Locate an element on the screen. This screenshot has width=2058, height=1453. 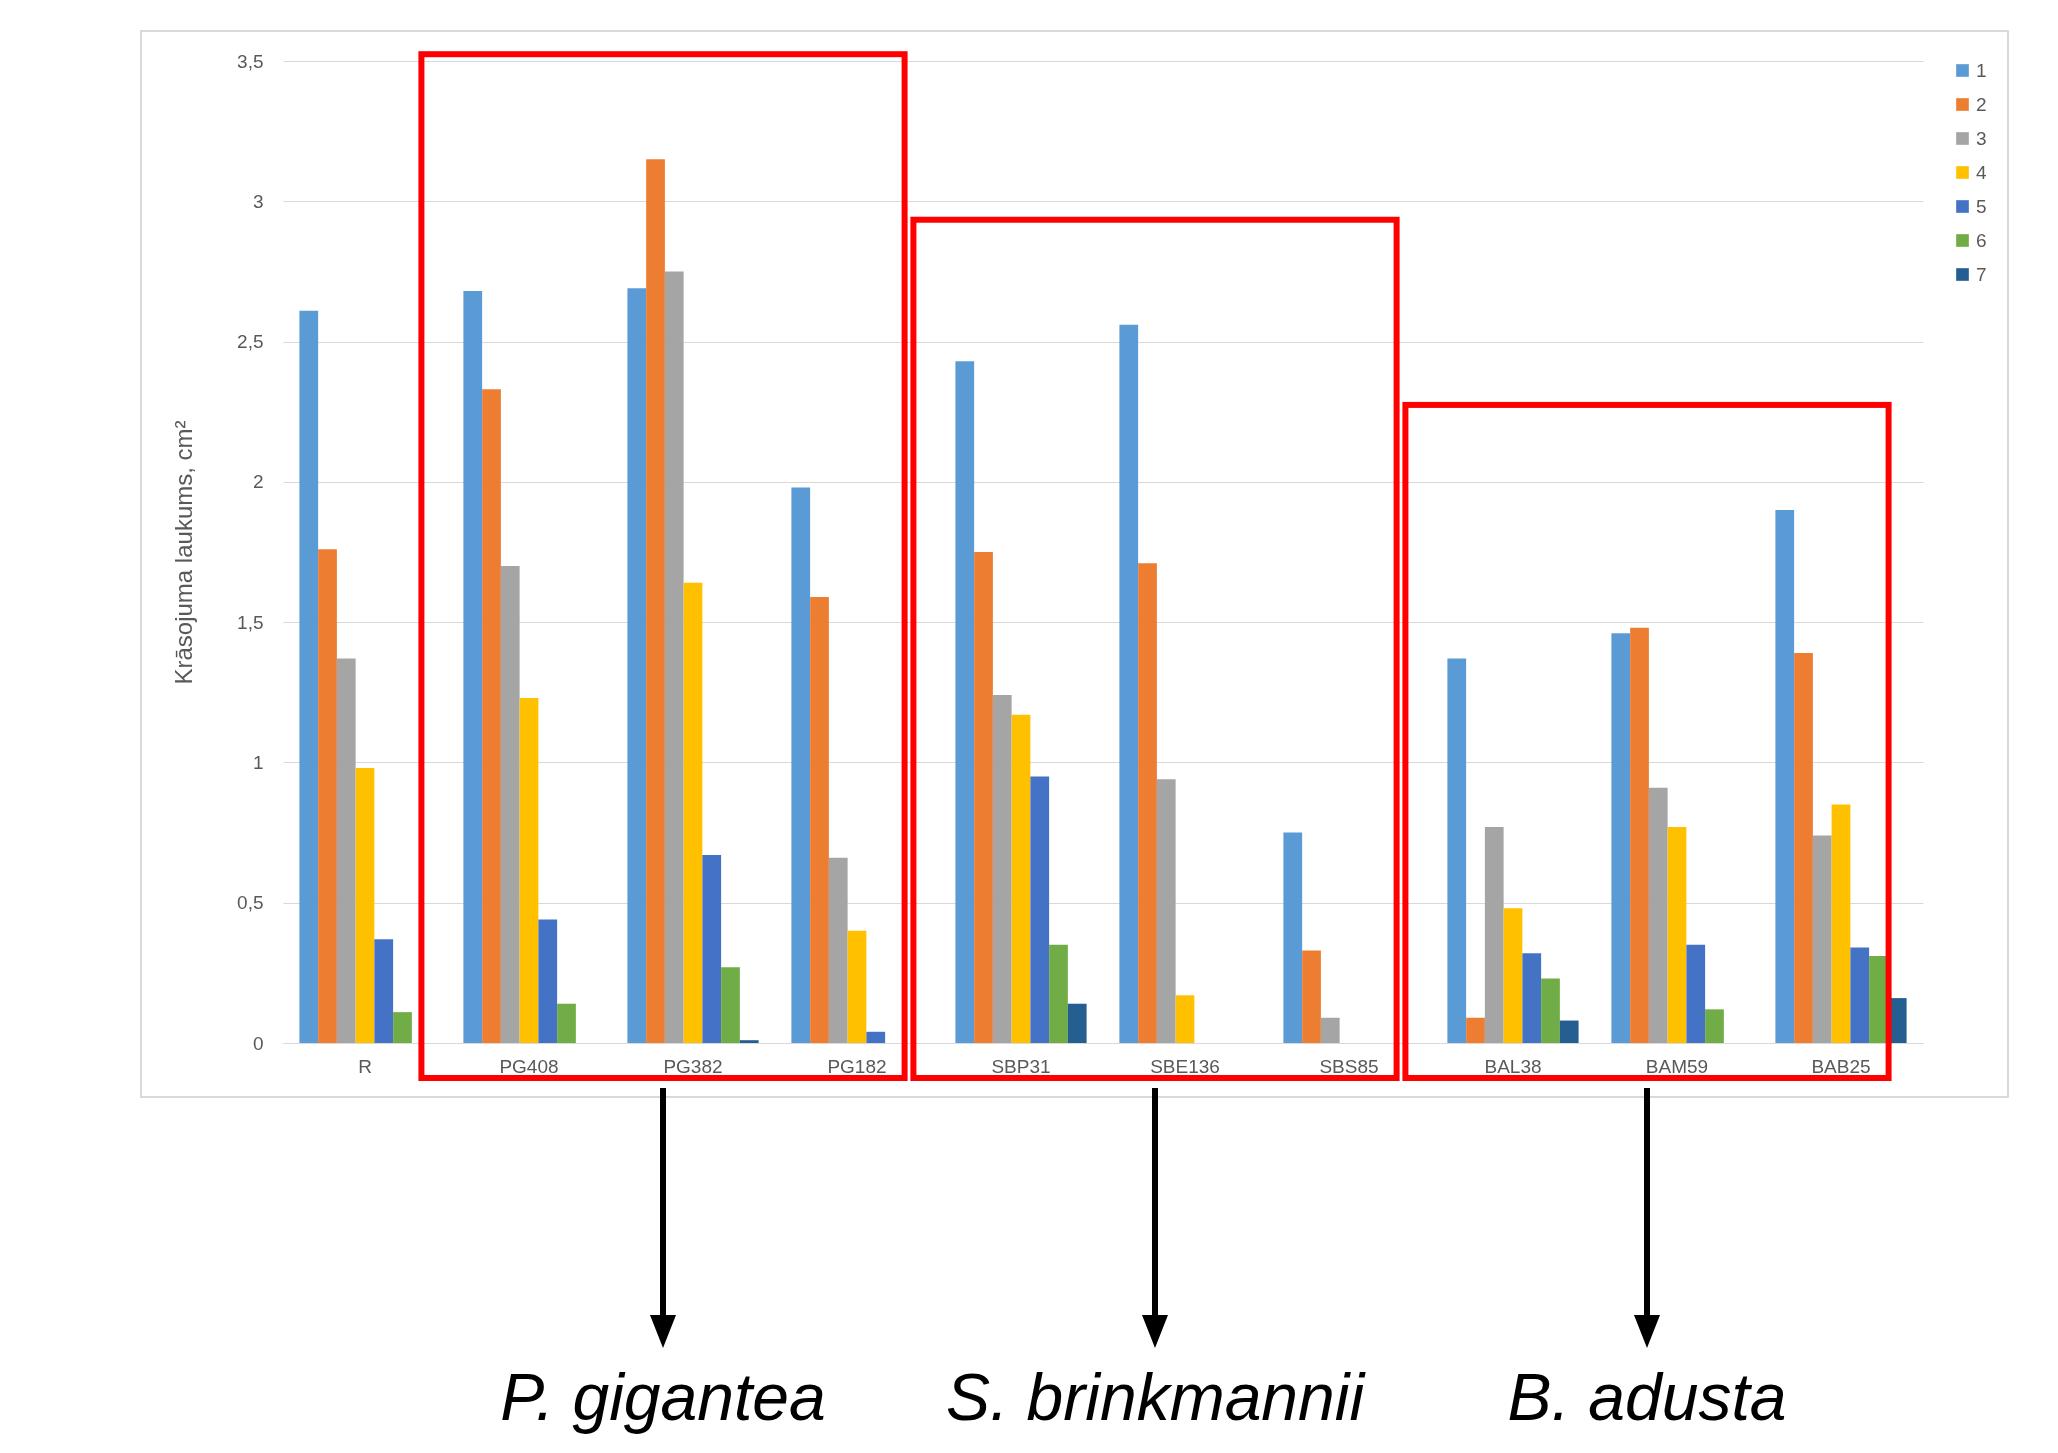
y-tick-label: 0 is located at coordinates (258, 1043).